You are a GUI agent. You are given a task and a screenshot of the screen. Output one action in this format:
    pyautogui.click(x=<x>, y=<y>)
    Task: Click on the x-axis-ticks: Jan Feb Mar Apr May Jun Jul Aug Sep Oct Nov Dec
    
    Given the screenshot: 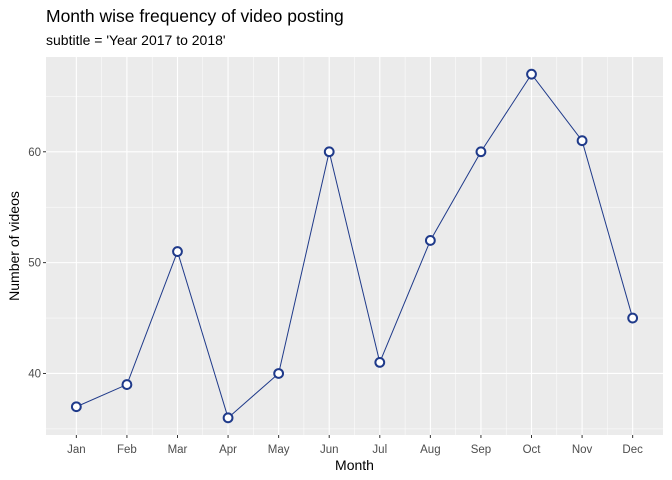 What is the action you would take?
    pyautogui.click(x=355, y=445)
    